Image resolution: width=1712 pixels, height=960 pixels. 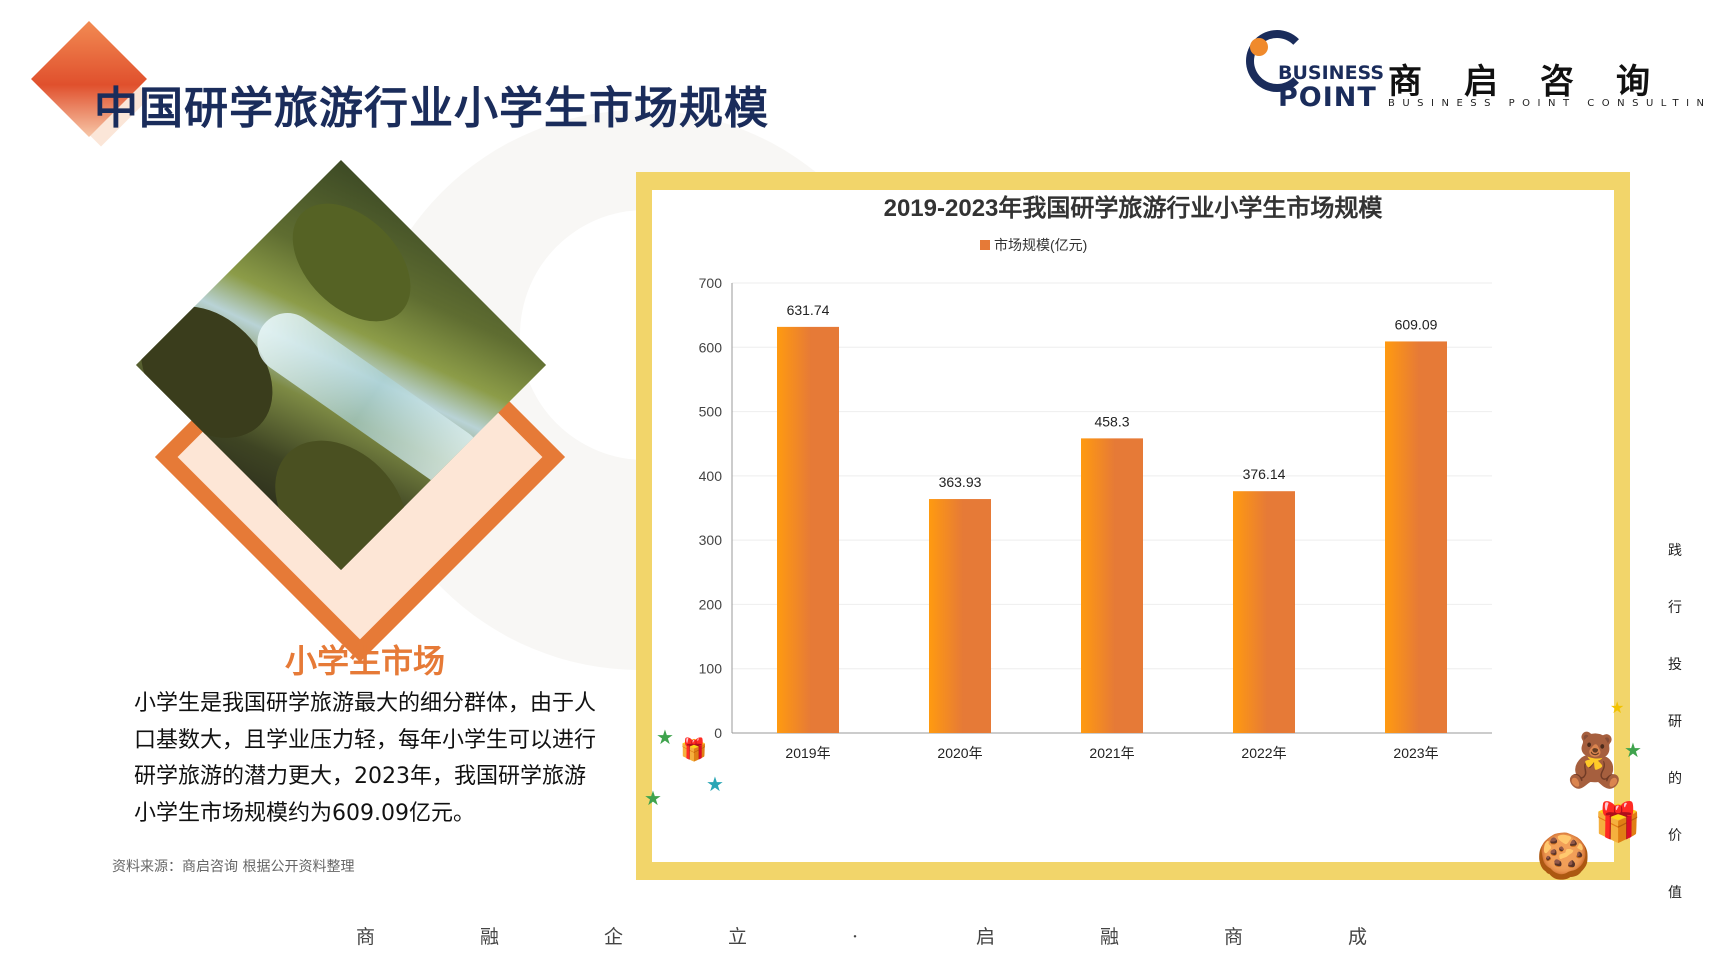 I want to click on star-icon-green-right: ★, so click(x=1633, y=750).